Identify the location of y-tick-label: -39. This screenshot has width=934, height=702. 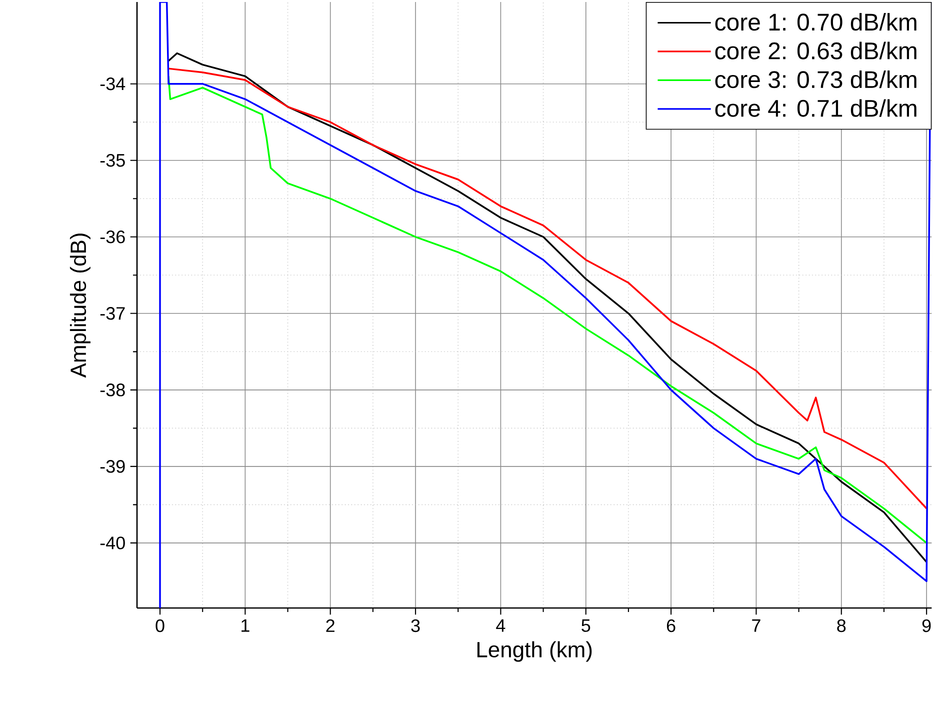
(112, 466).